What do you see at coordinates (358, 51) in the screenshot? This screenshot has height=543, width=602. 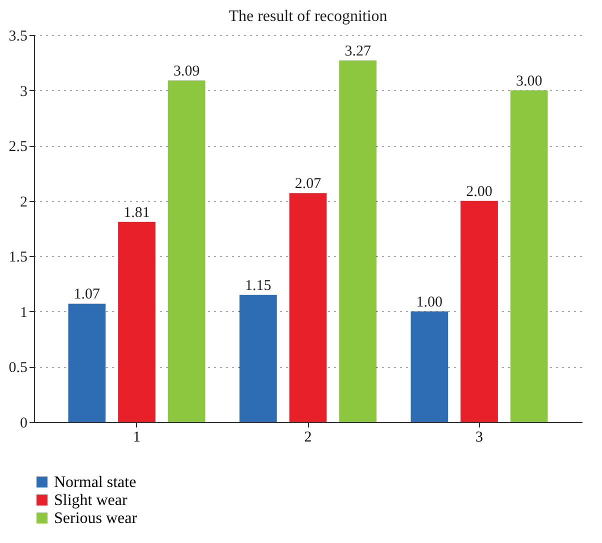 I see `data-label: 3.27` at bounding box center [358, 51].